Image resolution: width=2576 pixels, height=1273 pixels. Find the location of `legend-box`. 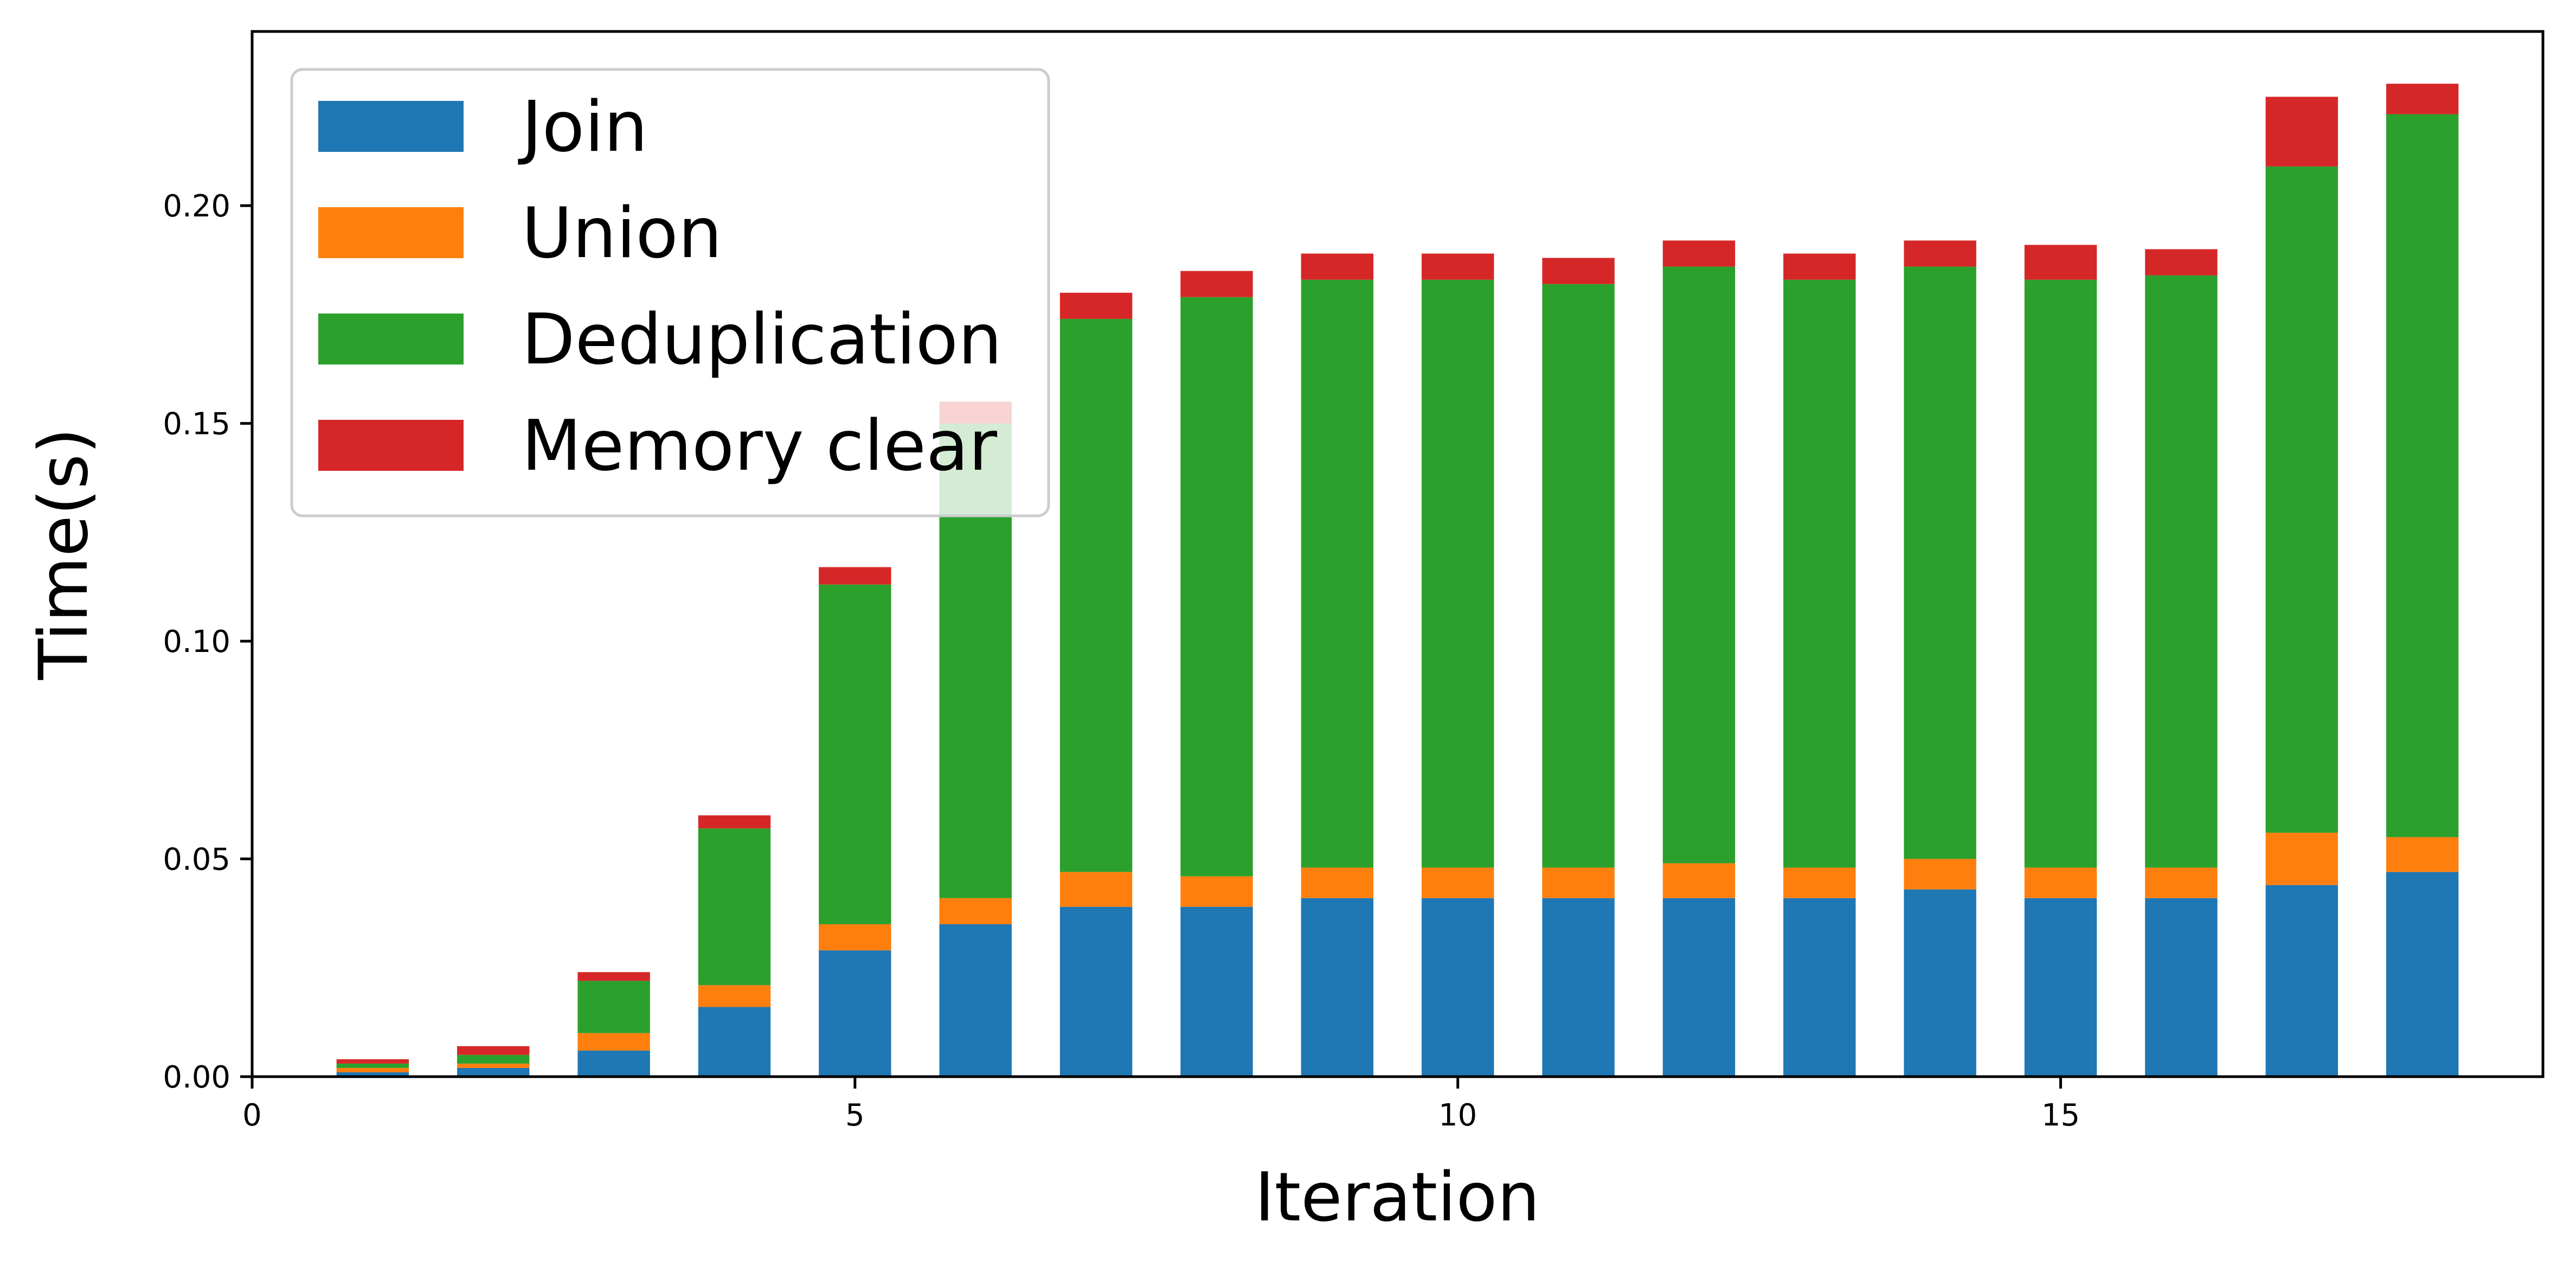

legend-box is located at coordinates (670, 292).